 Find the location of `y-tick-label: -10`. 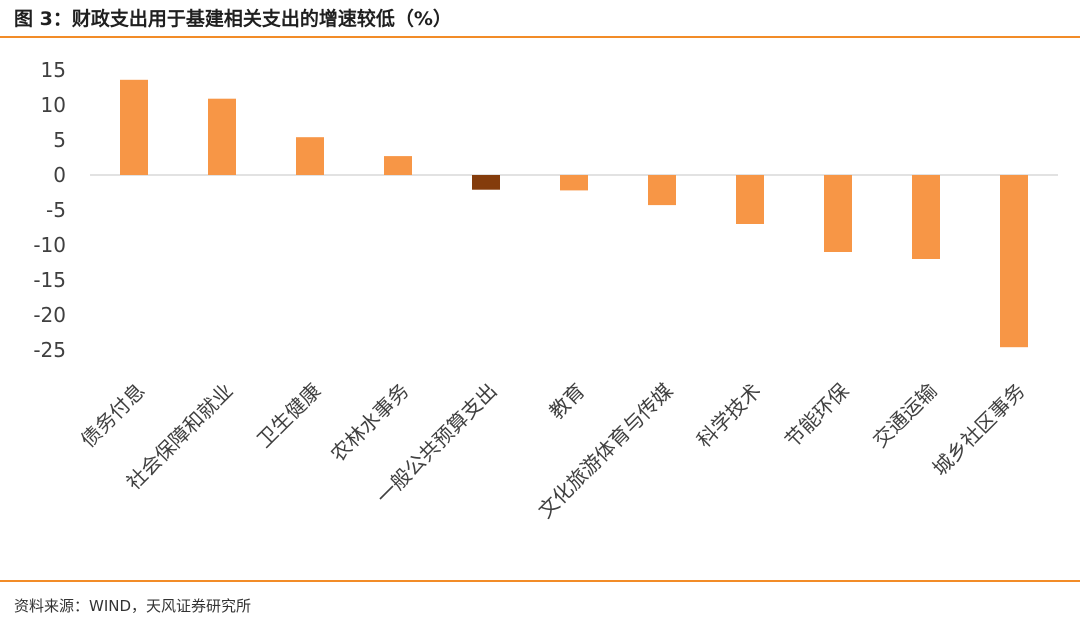

y-tick-label: -10 is located at coordinates (49, 245).